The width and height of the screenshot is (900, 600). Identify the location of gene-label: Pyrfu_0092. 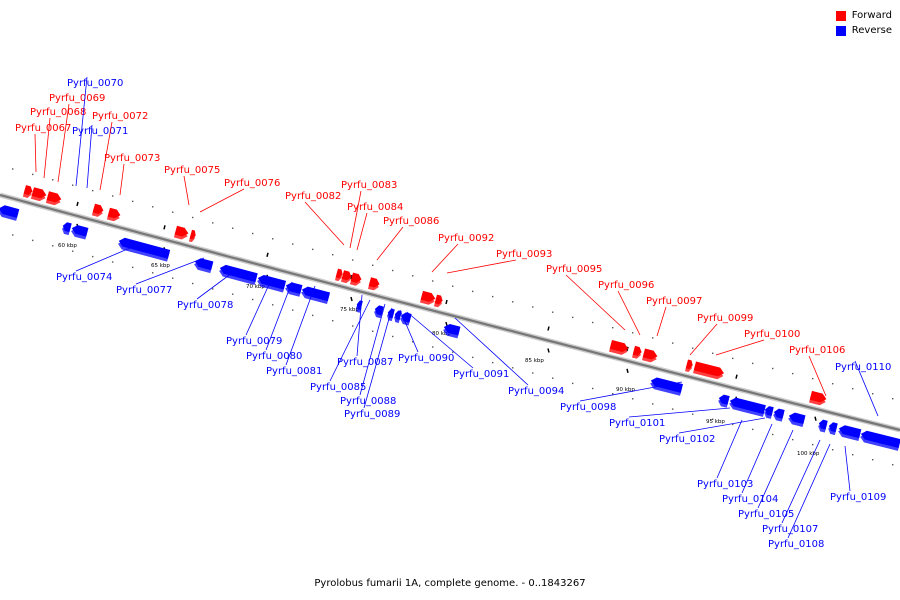
(466, 238).